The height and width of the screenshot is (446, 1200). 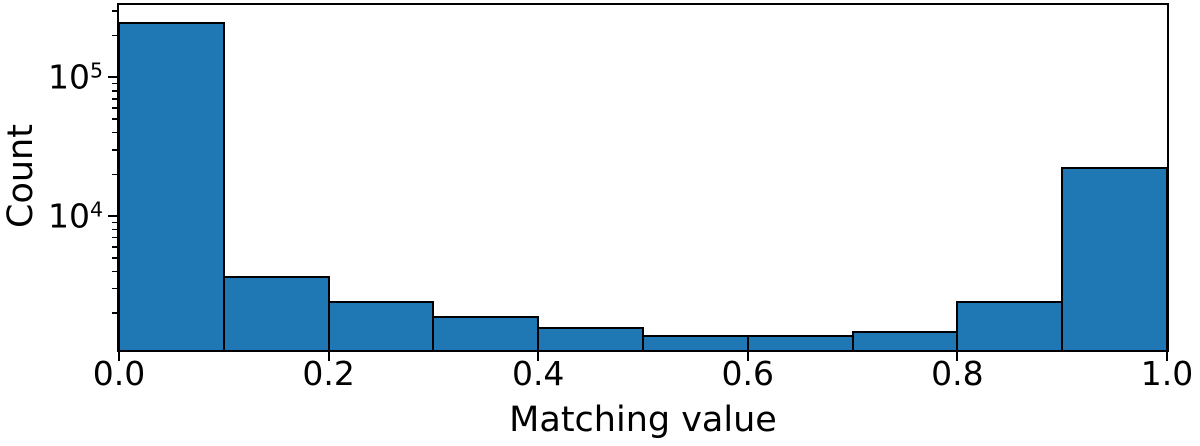 I want to click on x-tick-label: 0.0, so click(x=119, y=373).